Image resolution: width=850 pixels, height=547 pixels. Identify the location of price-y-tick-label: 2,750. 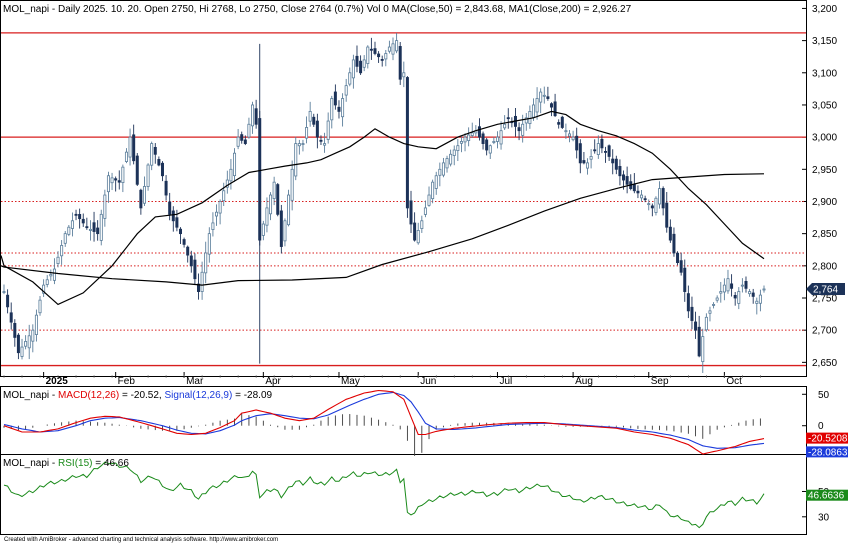
(824, 299).